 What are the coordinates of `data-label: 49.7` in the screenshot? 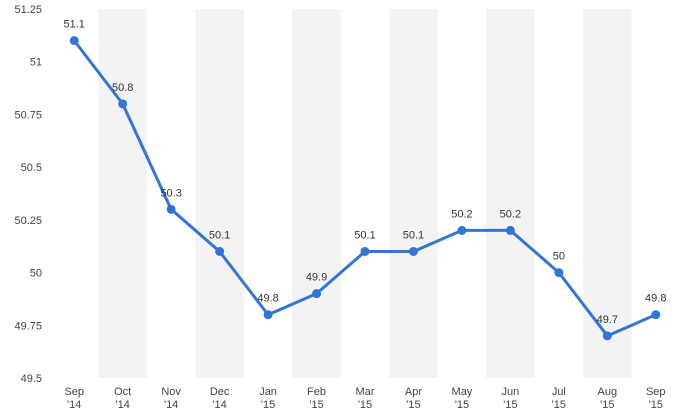 It's located at (607, 320).